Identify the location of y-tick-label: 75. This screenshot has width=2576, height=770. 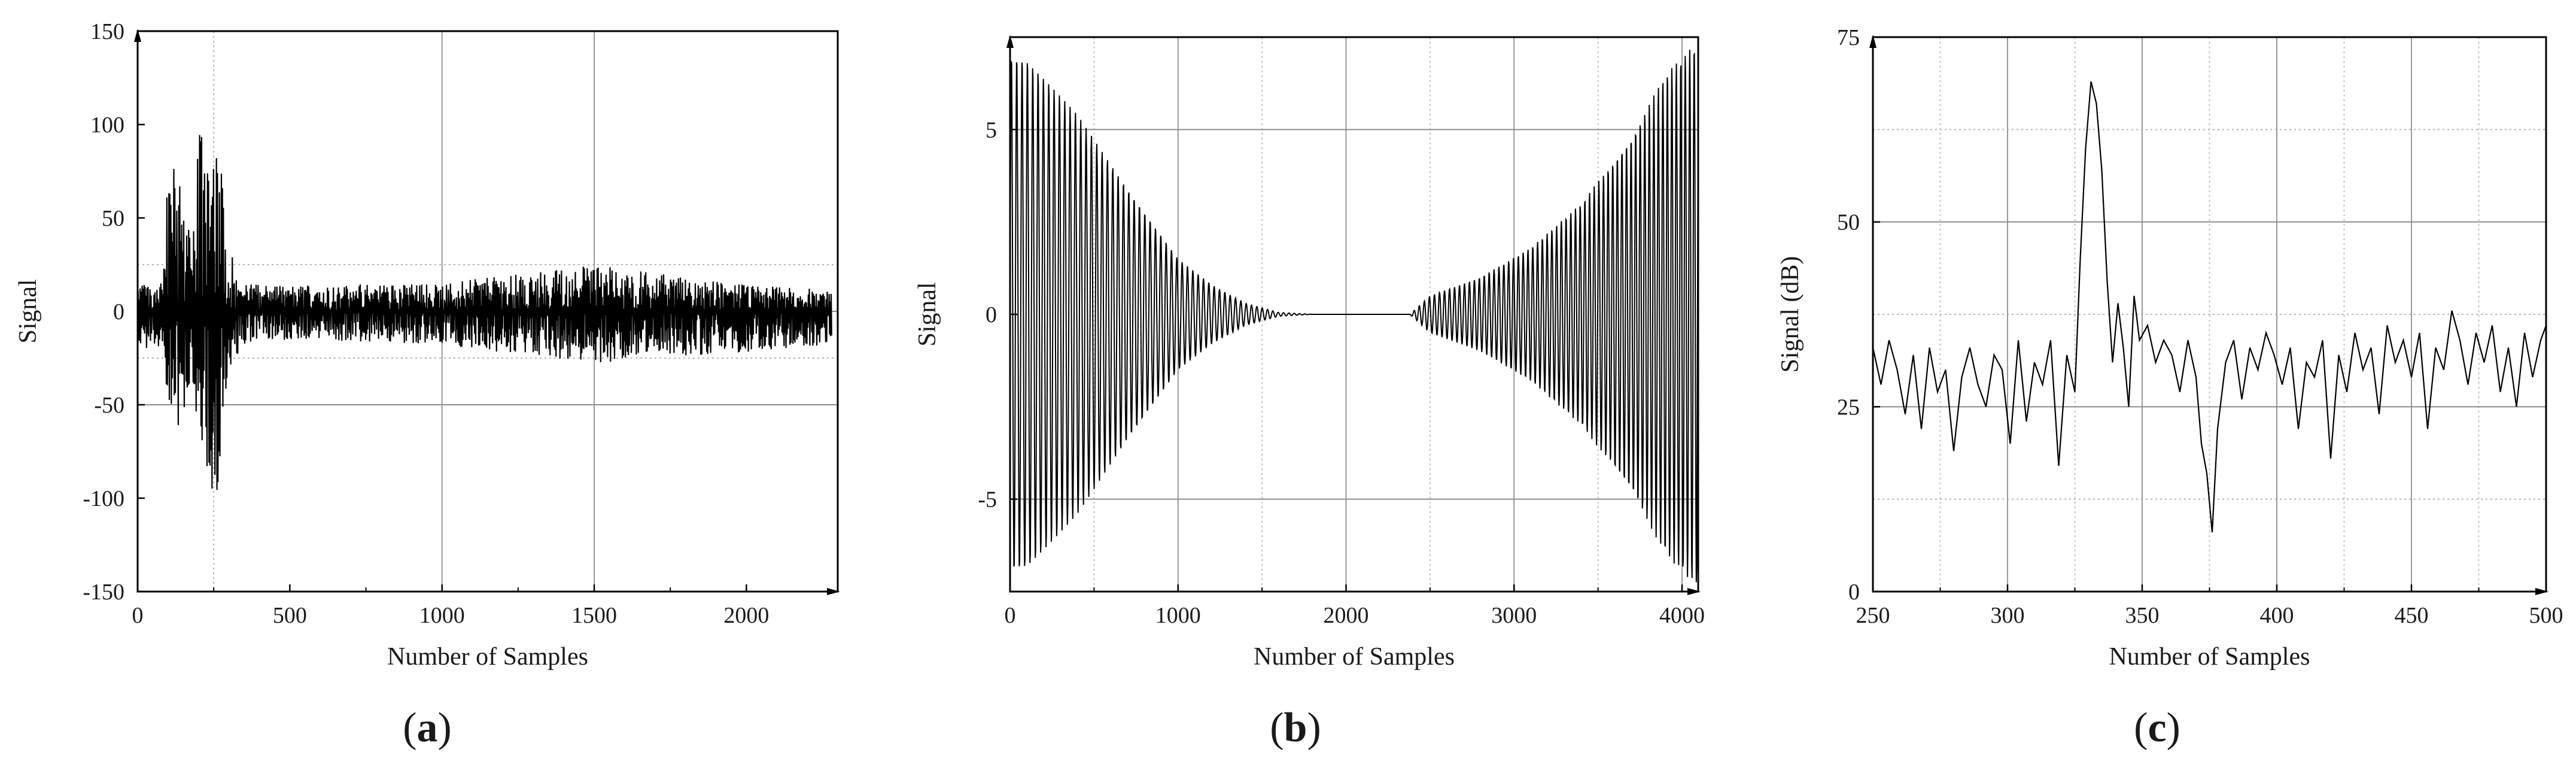
(1849, 37).